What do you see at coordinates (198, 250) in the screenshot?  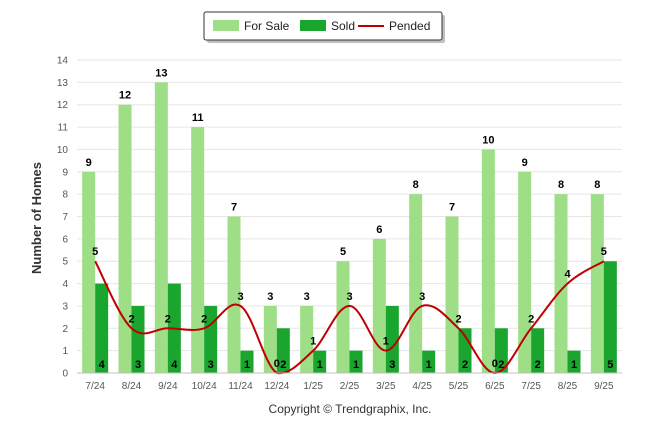 I see `bar-for-sale-10/24` at bounding box center [198, 250].